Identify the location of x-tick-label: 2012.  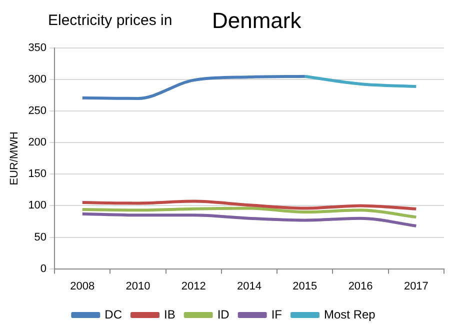
(193, 286).